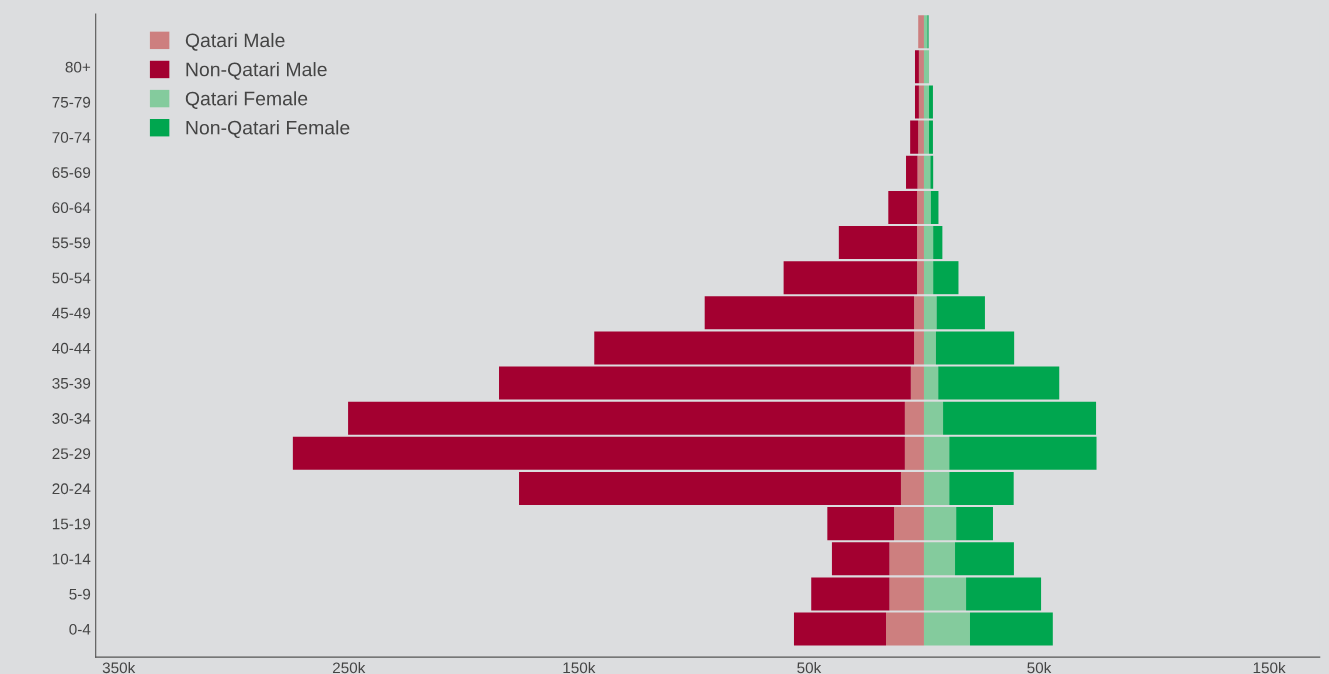  What do you see at coordinates (71, 559) in the screenshot?
I see `y-tick-label: 10-14` at bounding box center [71, 559].